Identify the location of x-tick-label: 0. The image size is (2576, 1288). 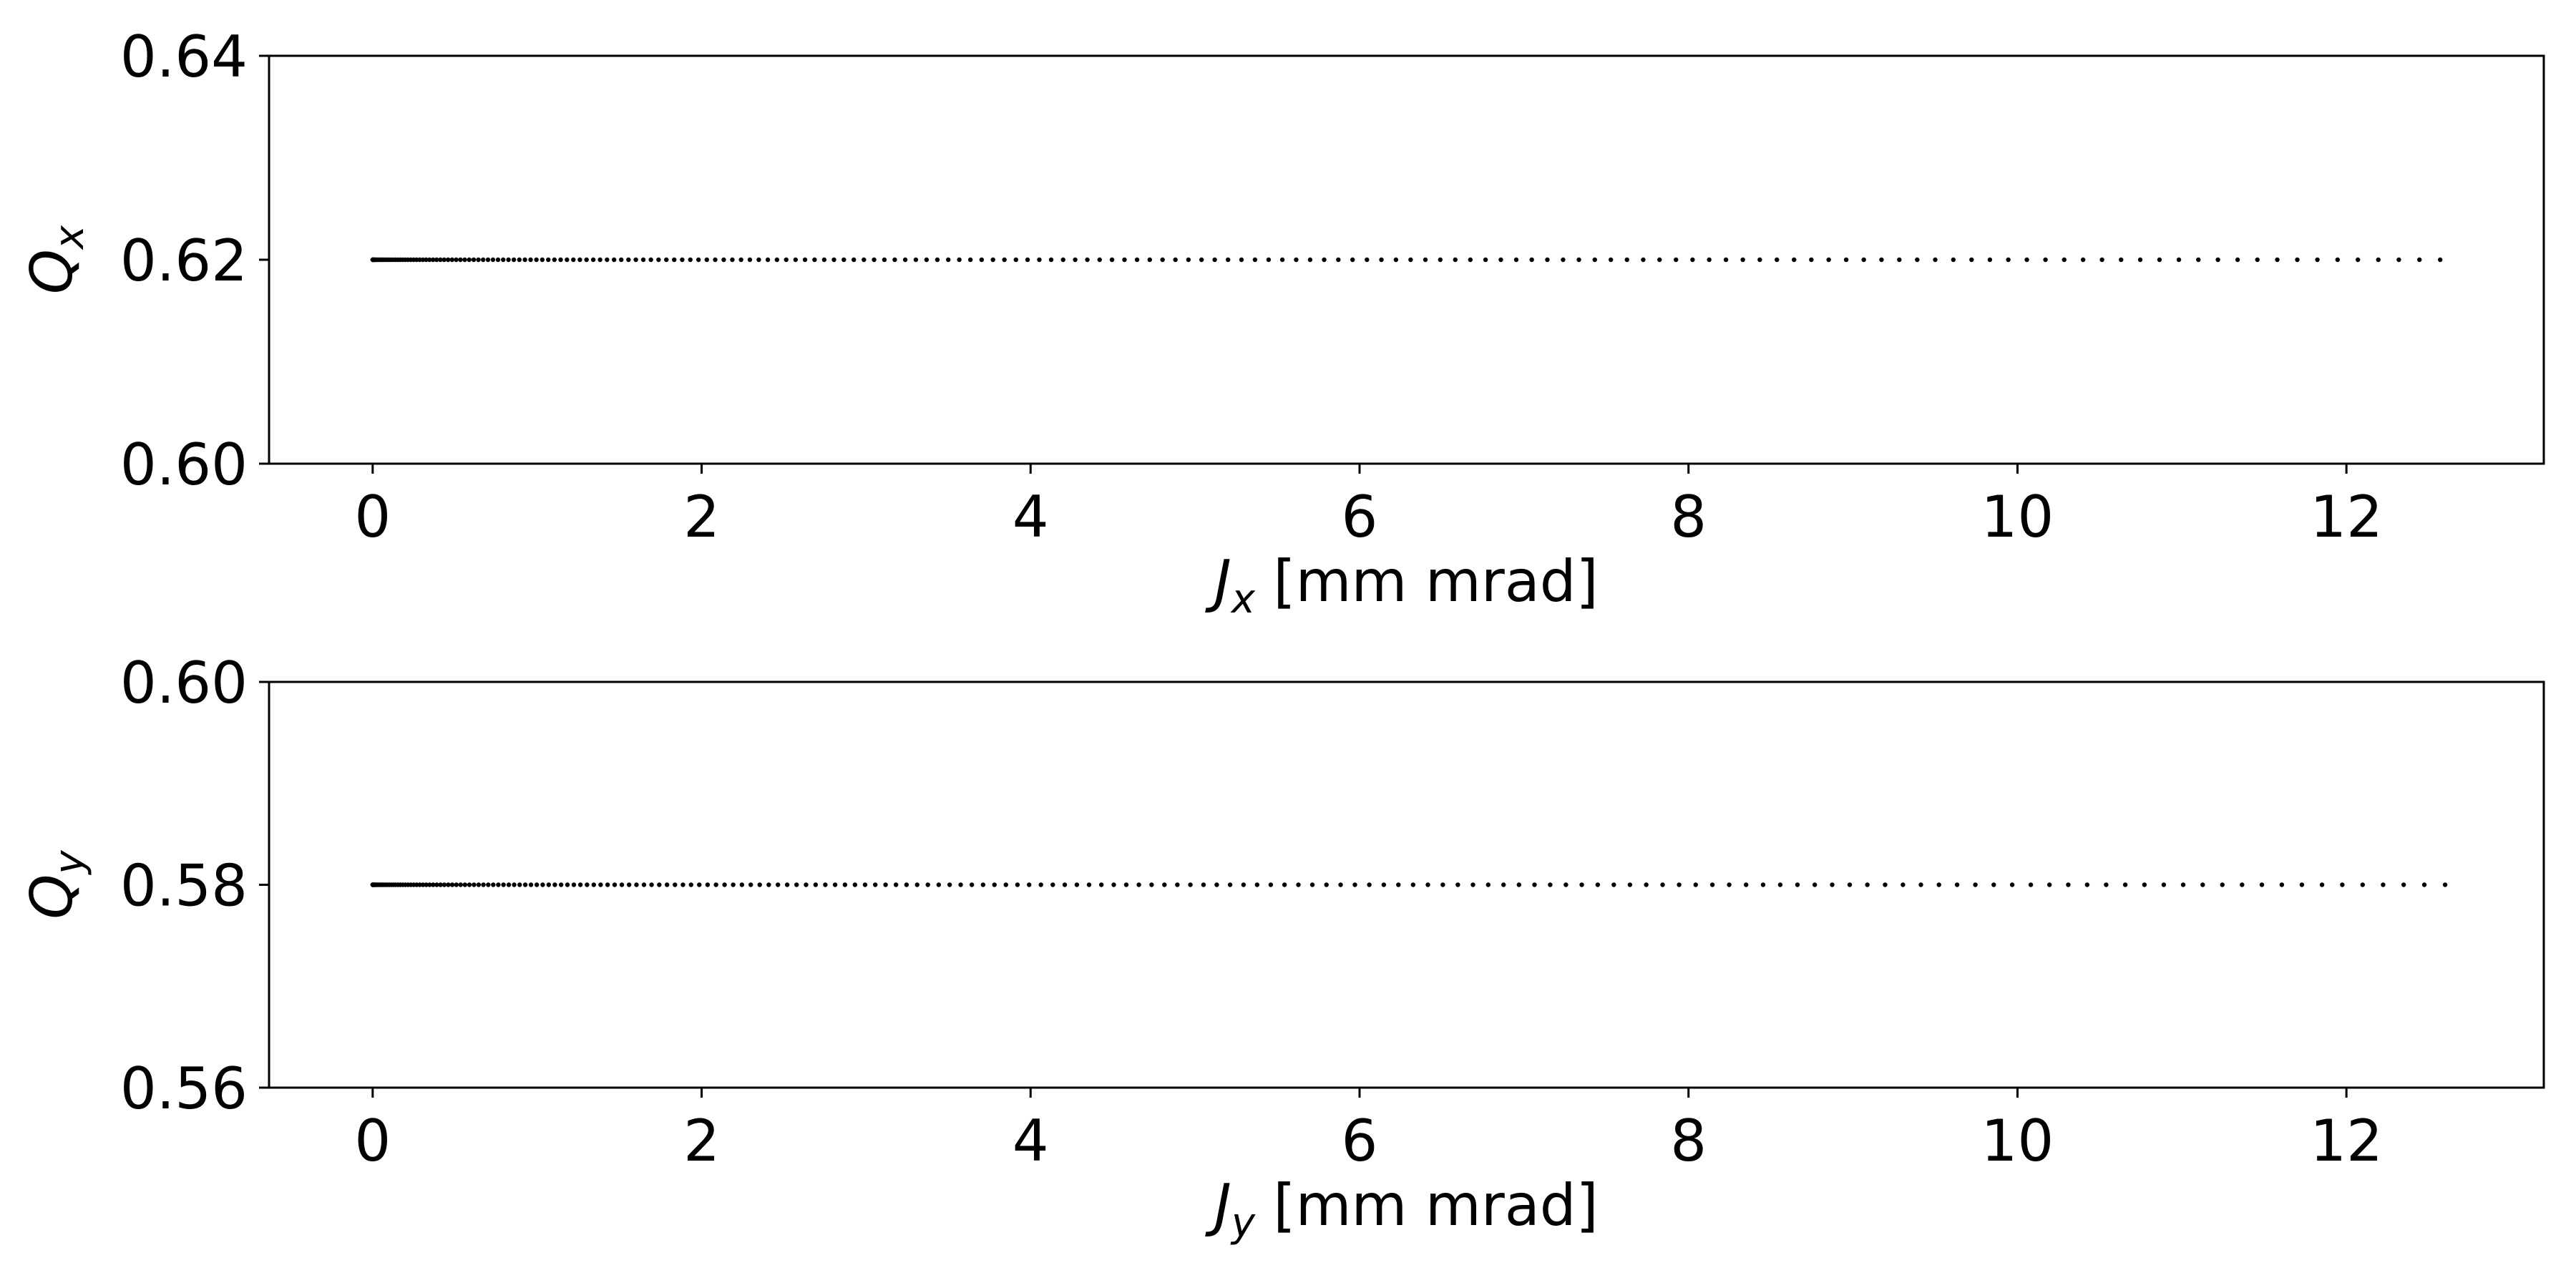
(372, 1141).